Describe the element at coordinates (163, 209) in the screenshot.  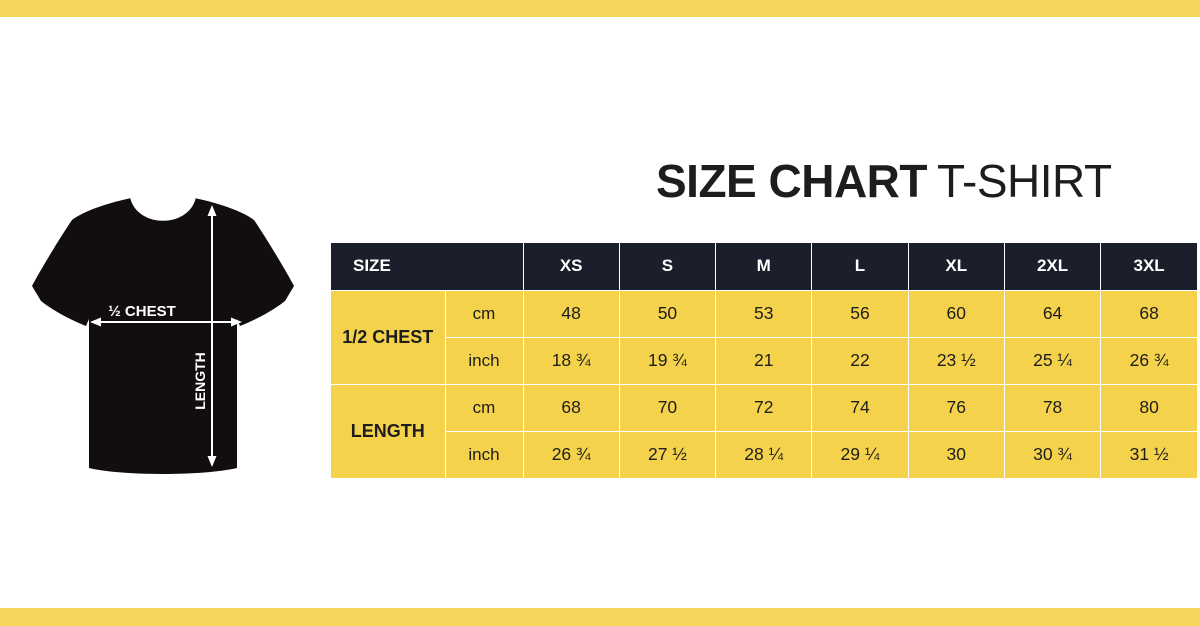
I see `collar-outline-icon` at that location.